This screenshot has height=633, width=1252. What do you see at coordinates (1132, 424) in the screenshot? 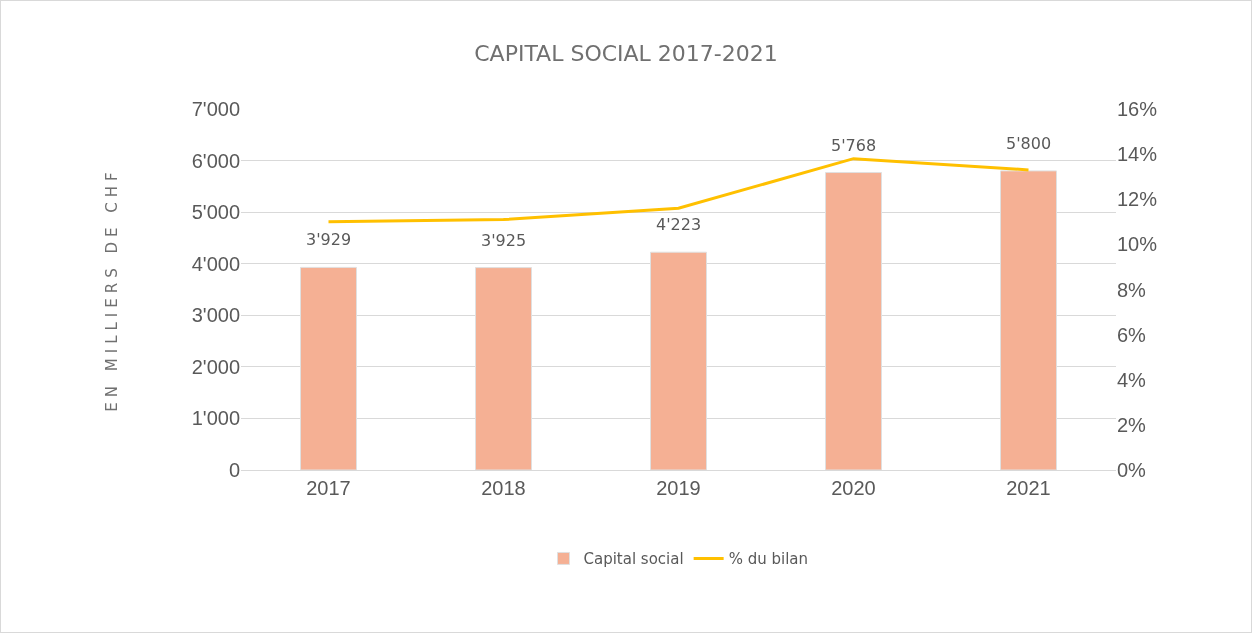
I see `y2-tick-label: 2%` at bounding box center [1132, 424].